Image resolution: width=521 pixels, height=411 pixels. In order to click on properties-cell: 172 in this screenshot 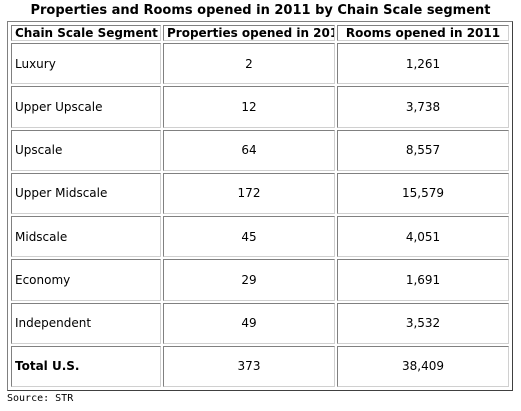, I will do `click(249, 193)`.